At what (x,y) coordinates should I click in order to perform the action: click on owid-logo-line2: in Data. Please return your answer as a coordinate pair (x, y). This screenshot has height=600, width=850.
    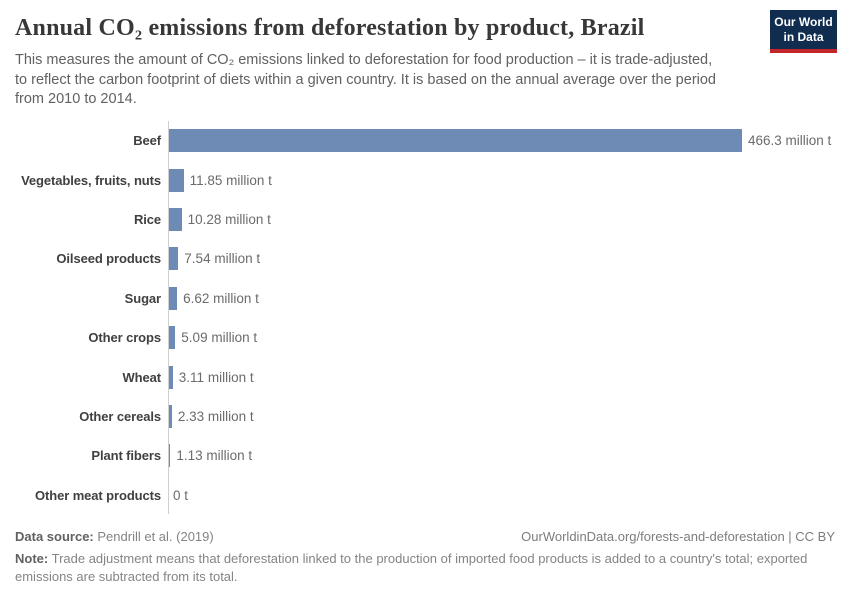
    Looking at the image, I should click on (803, 37).